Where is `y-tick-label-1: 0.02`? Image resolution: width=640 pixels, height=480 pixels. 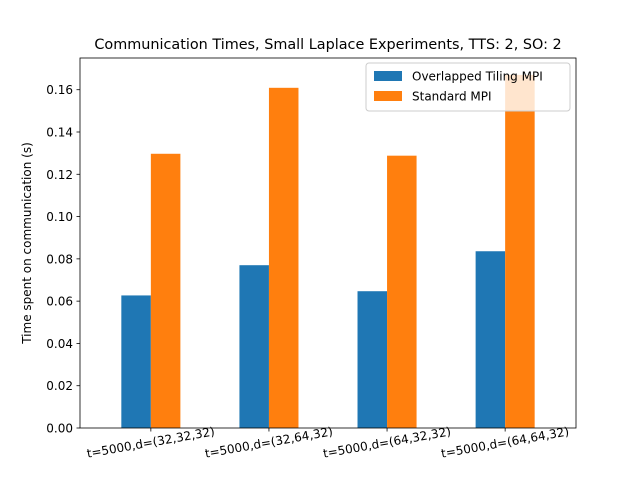 y-tick-label-1: 0.02 is located at coordinates (59, 386).